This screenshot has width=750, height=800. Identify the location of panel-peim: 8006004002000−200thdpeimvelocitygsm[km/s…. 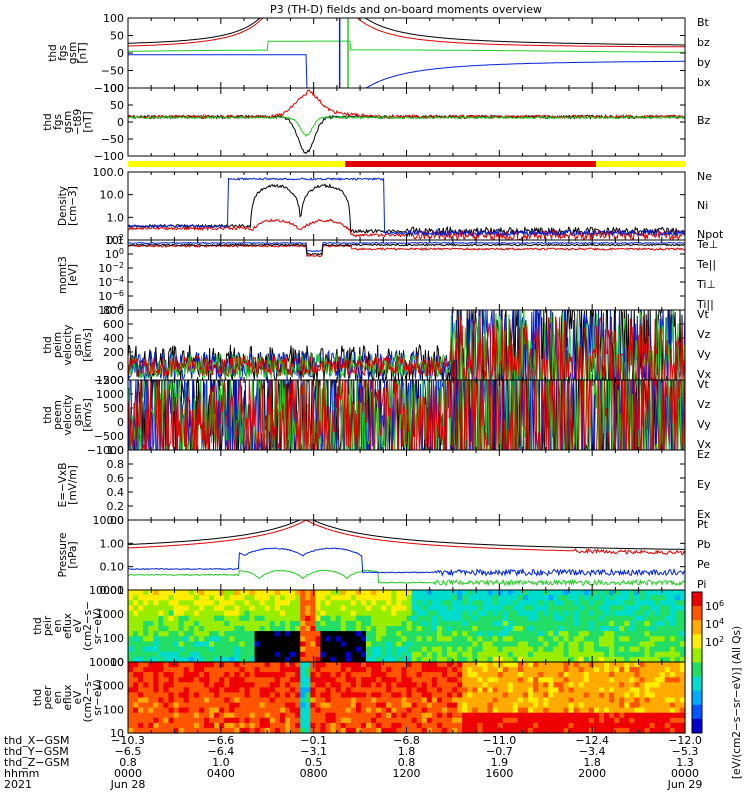
(377, 345).